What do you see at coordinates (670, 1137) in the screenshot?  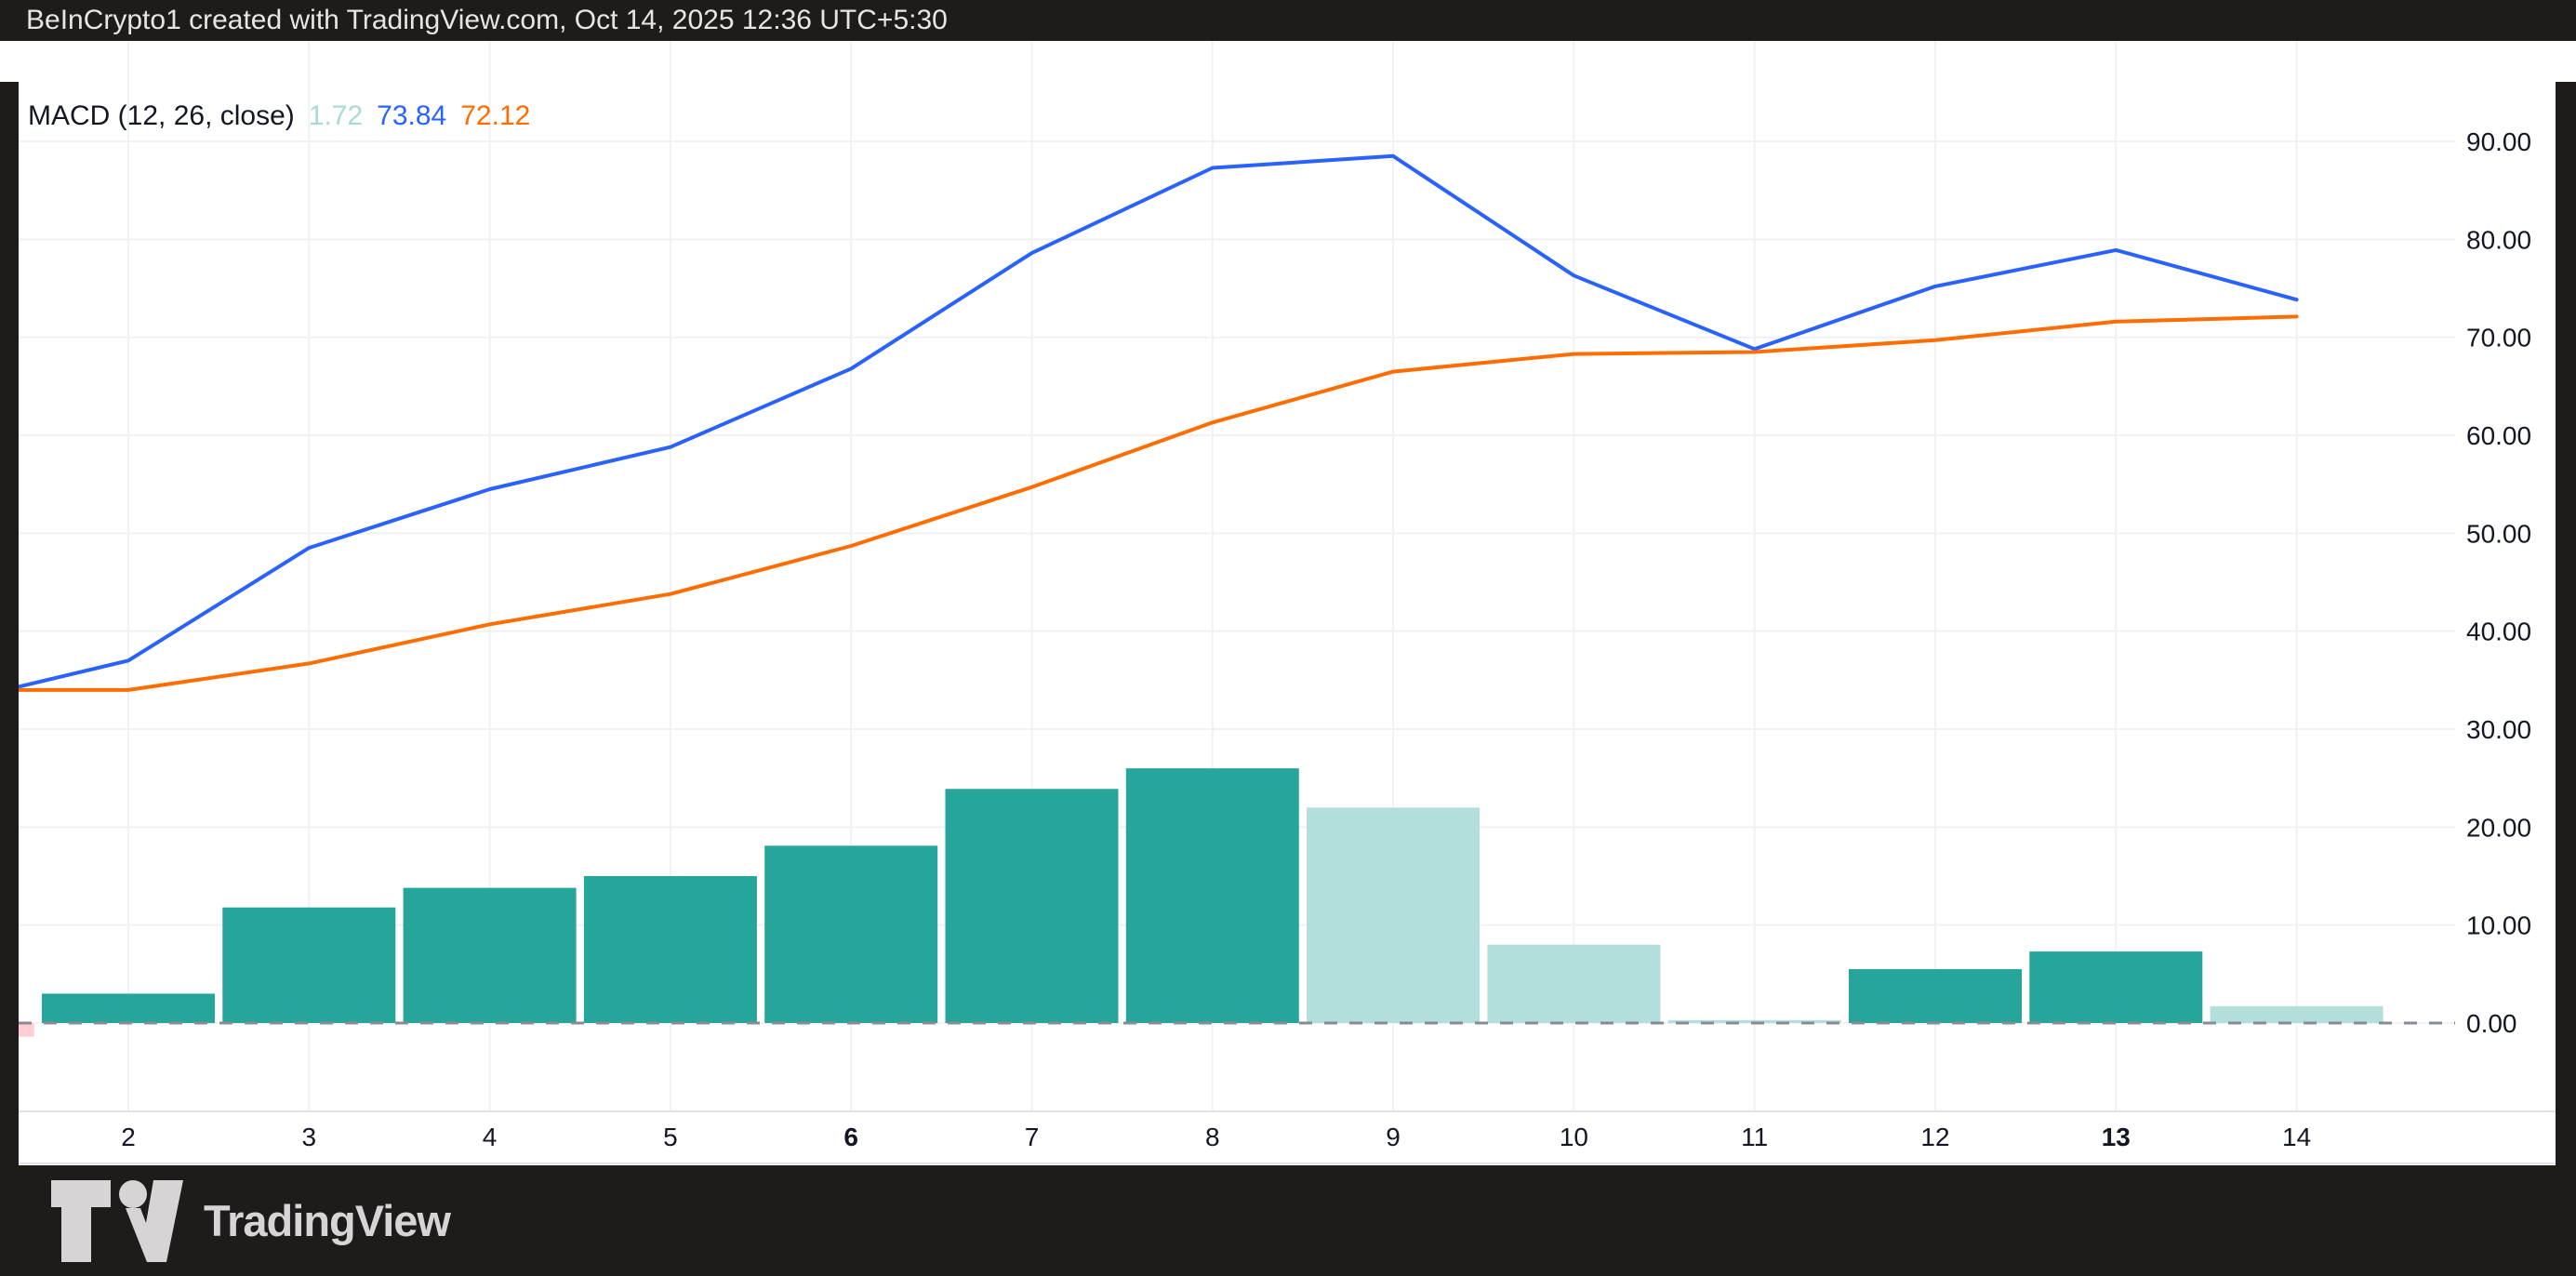 I see `time-tick-label: 5` at bounding box center [670, 1137].